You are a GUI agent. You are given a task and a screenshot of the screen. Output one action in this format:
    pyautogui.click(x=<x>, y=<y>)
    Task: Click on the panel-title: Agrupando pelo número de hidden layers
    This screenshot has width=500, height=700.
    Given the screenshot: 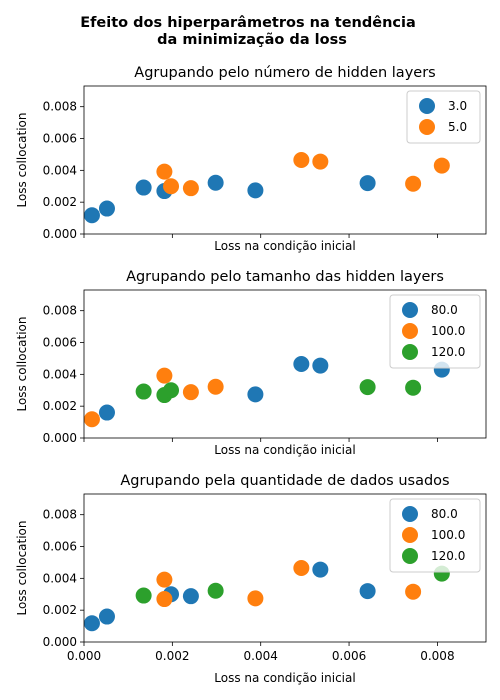 What is the action you would take?
    pyautogui.click(x=284, y=73)
    